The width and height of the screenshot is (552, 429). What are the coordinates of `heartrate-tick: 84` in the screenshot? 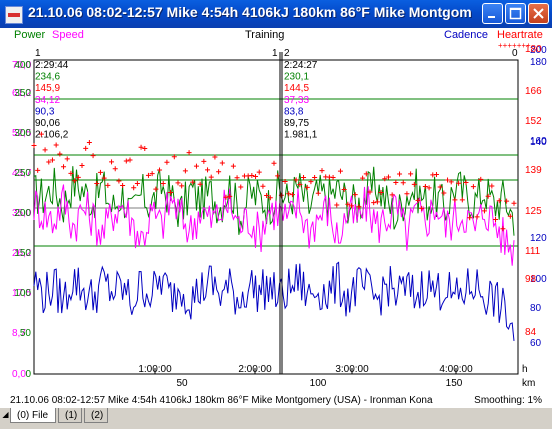 It's located at (531, 332).